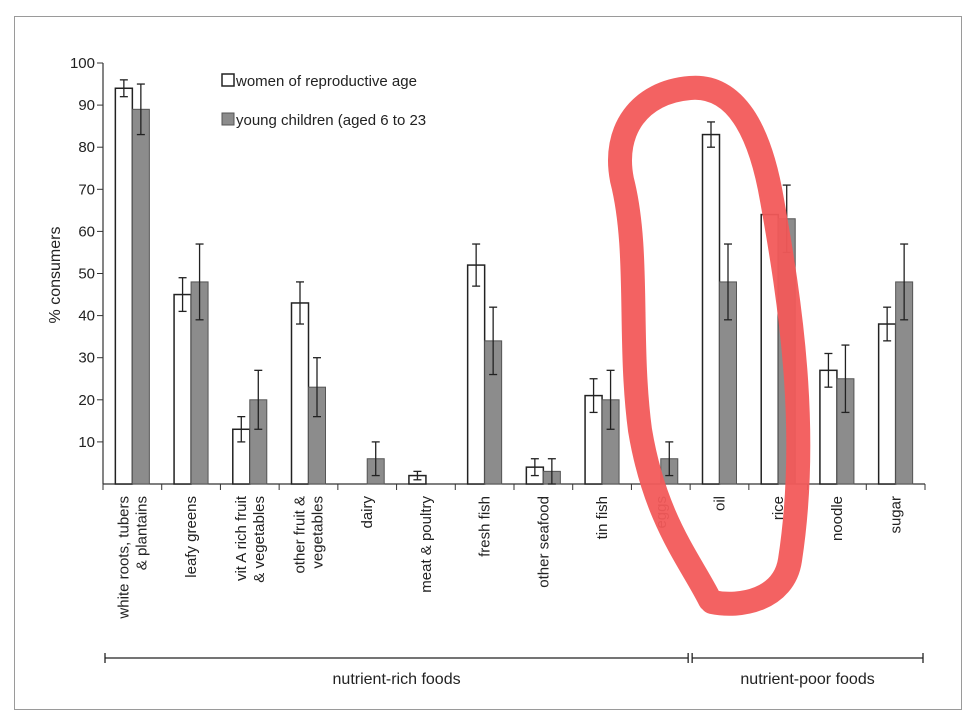 The height and width of the screenshot is (725, 976). Describe the element at coordinates (259, 539) in the screenshot. I see `x-category-label: & vegetables` at that location.